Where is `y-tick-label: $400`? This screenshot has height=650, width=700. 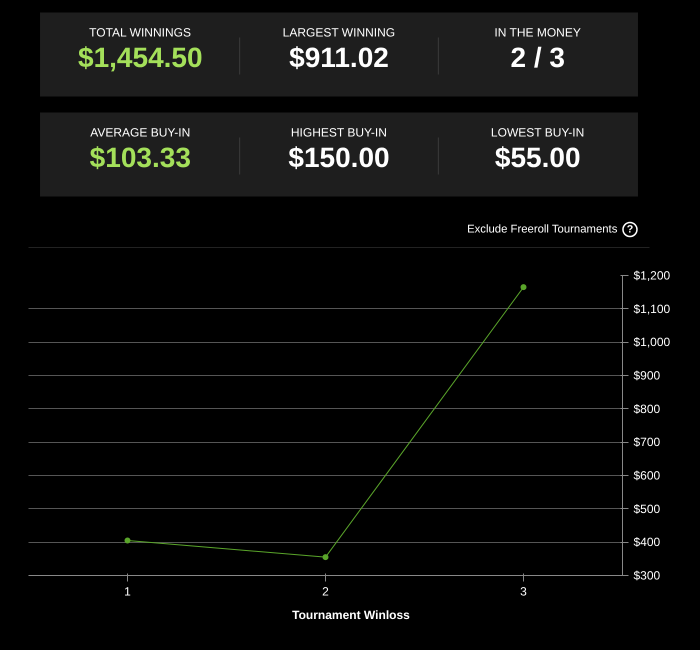 y-tick-label: $400 is located at coordinates (647, 542).